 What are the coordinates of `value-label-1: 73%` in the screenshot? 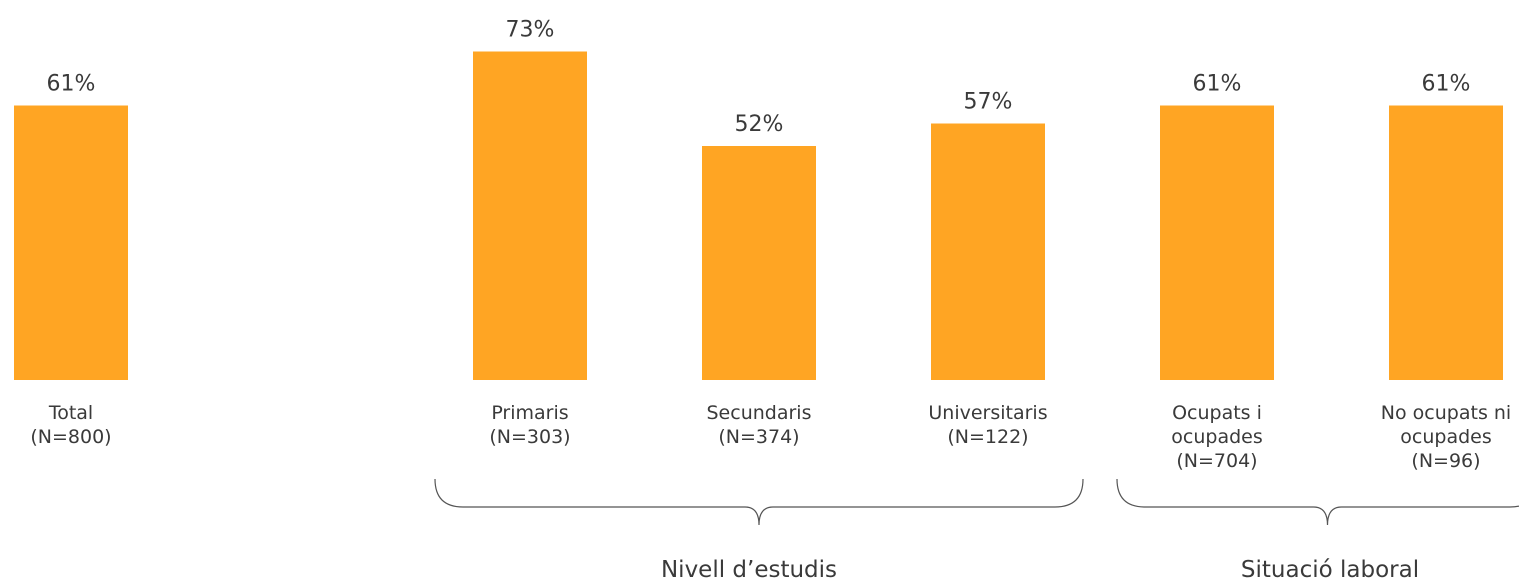 It's located at (530, 30).